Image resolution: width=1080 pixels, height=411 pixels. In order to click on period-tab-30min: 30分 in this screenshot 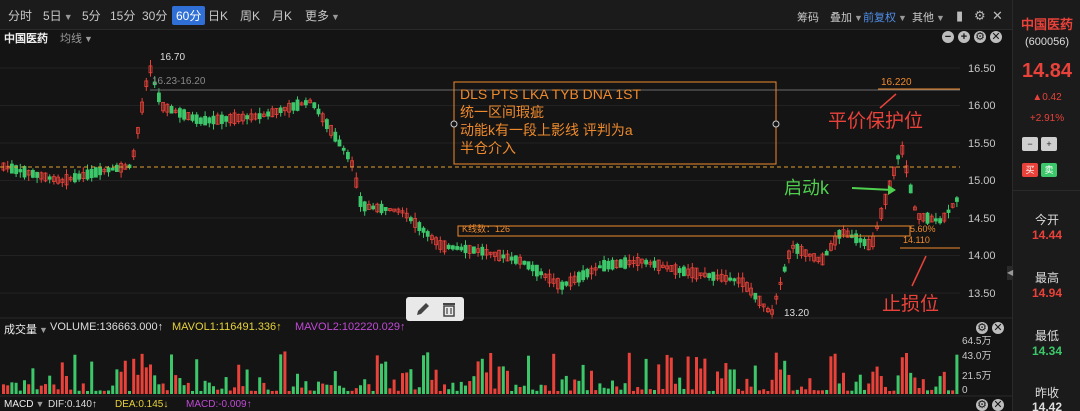, I will do `click(155, 16)`.